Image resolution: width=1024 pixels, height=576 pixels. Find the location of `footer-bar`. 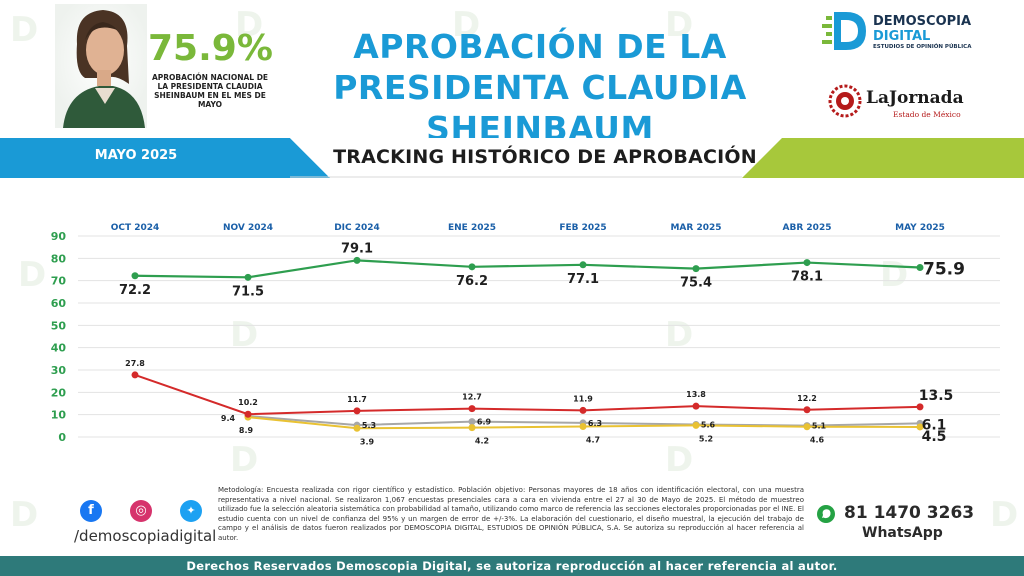

footer-bar is located at coordinates (512, 566).